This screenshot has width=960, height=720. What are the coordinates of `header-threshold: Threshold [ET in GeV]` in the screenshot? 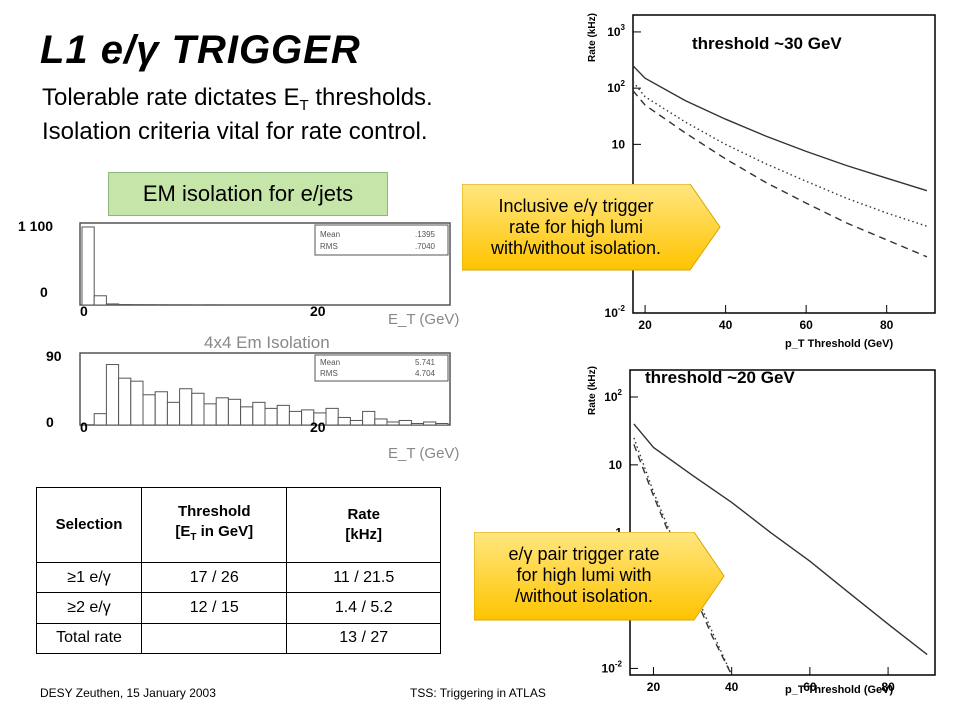 It's located at (214, 525).